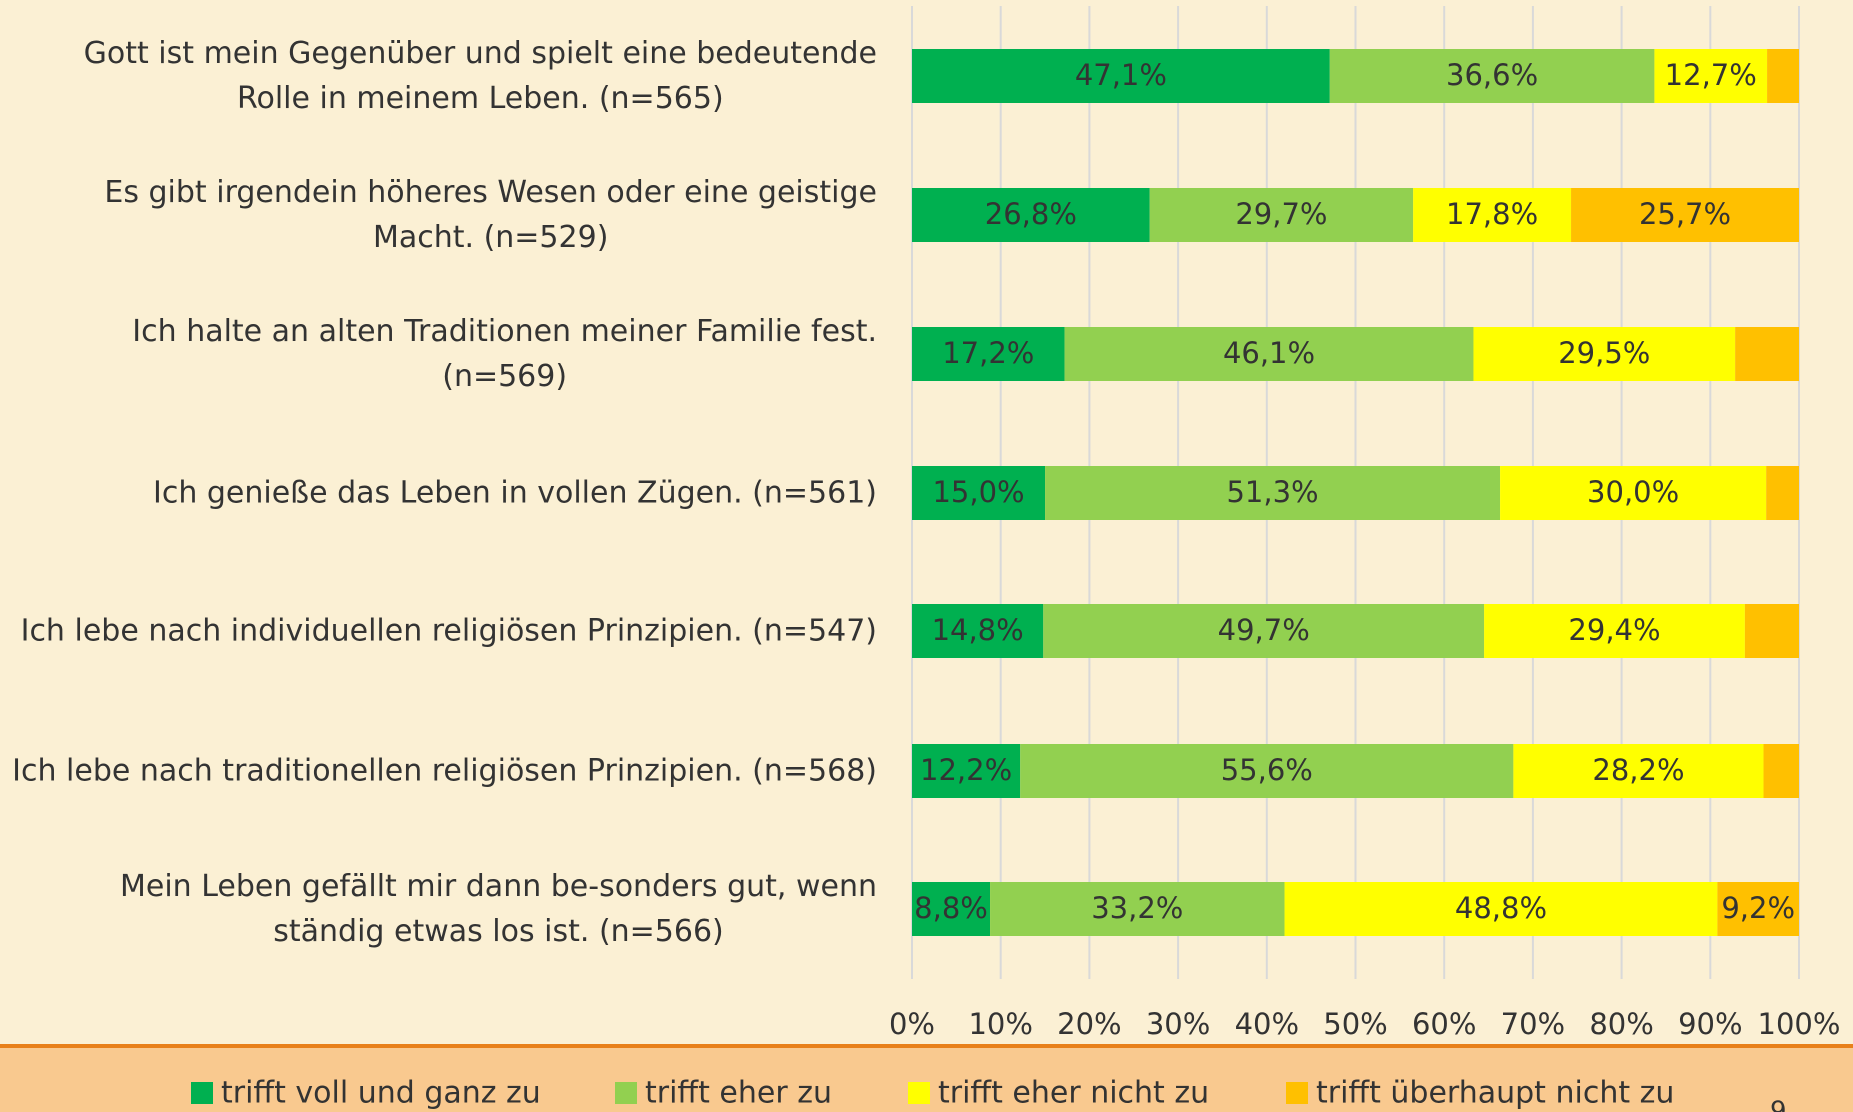 This screenshot has width=1853, height=1112. I want to click on legend-label: trifft eher nicht zu, so click(1073, 1093).